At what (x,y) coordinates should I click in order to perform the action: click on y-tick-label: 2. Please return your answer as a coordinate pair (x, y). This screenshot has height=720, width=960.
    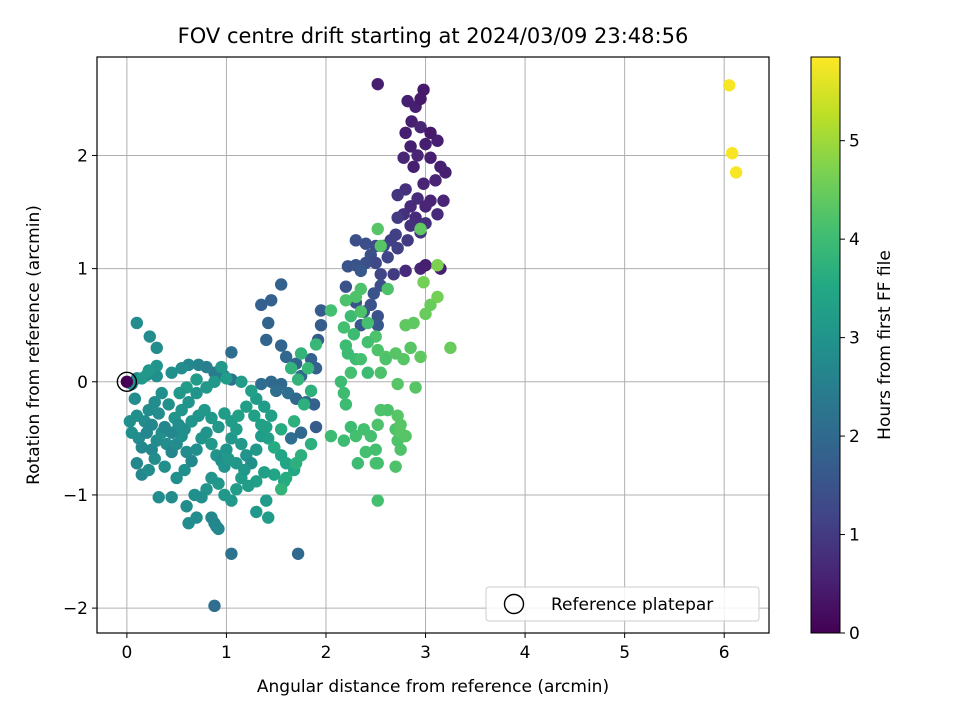
    Looking at the image, I should click on (82, 156).